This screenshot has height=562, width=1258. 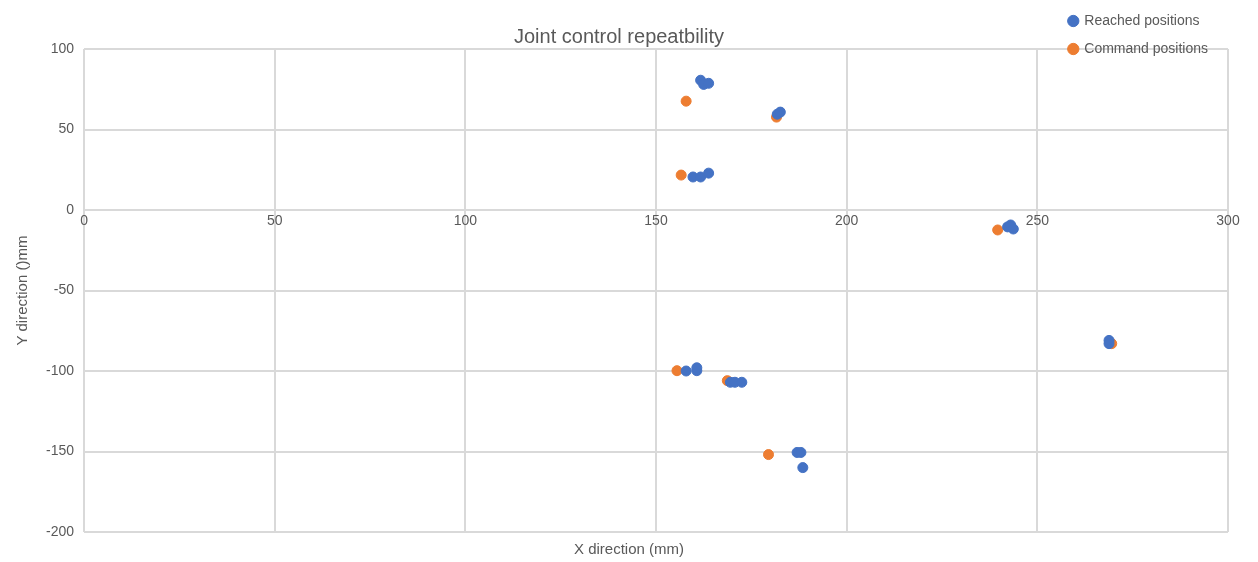 What do you see at coordinates (22, 290) in the screenshot?
I see `y-axis-title: Y direction ()mm` at bounding box center [22, 290].